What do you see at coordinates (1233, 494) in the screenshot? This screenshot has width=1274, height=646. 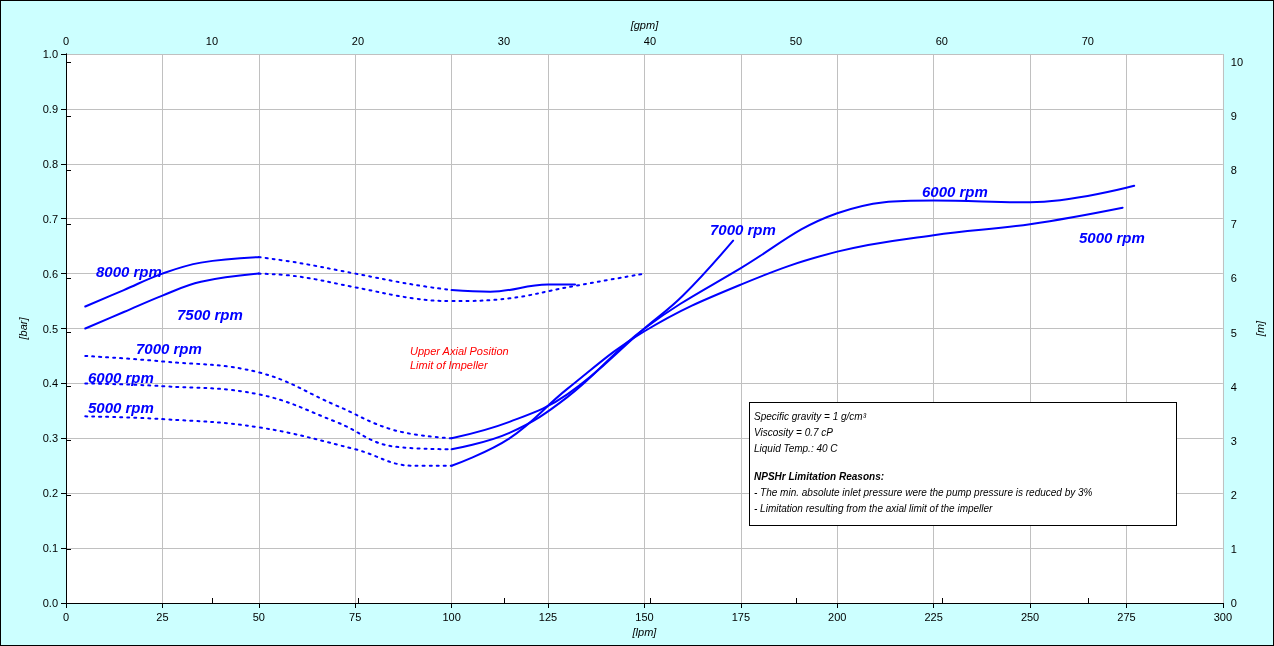 I see `y2-tick-label: 2` at bounding box center [1233, 494].